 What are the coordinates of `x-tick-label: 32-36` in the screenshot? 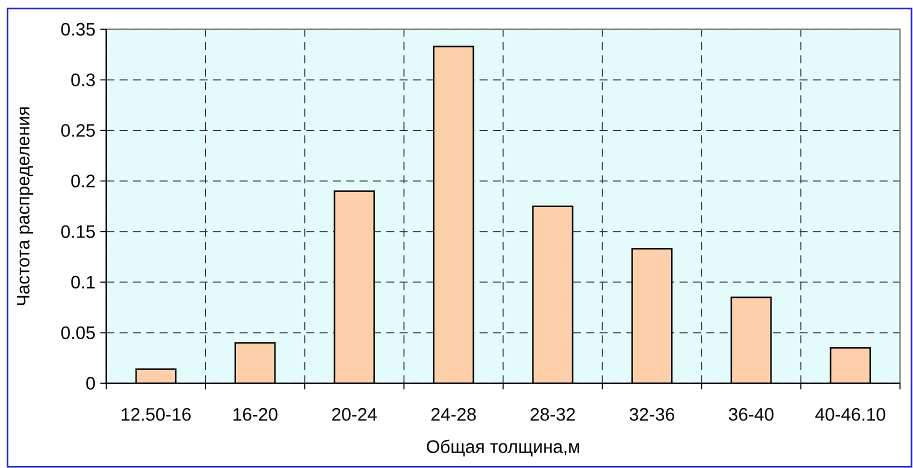 It's located at (652, 414).